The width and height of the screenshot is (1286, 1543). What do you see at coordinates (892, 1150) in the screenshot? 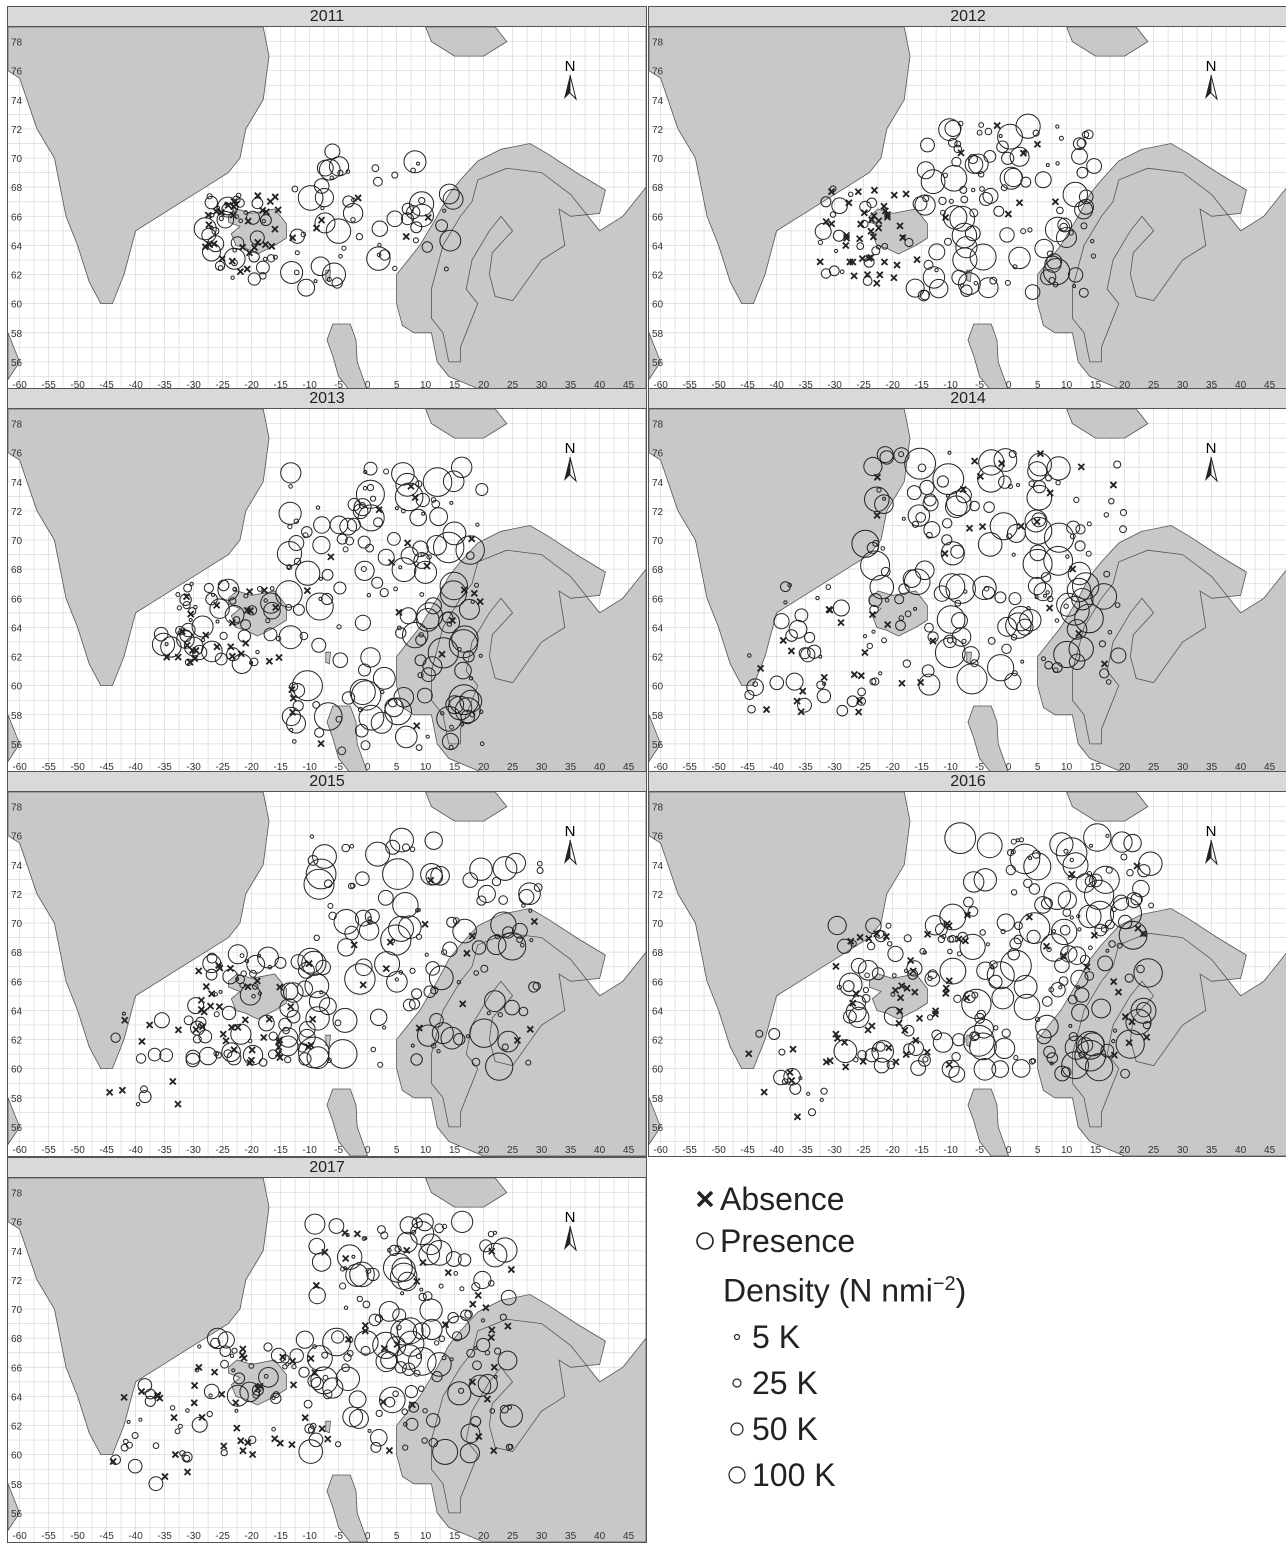
I see `lon-tick-label: -20` at bounding box center [892, 1150].